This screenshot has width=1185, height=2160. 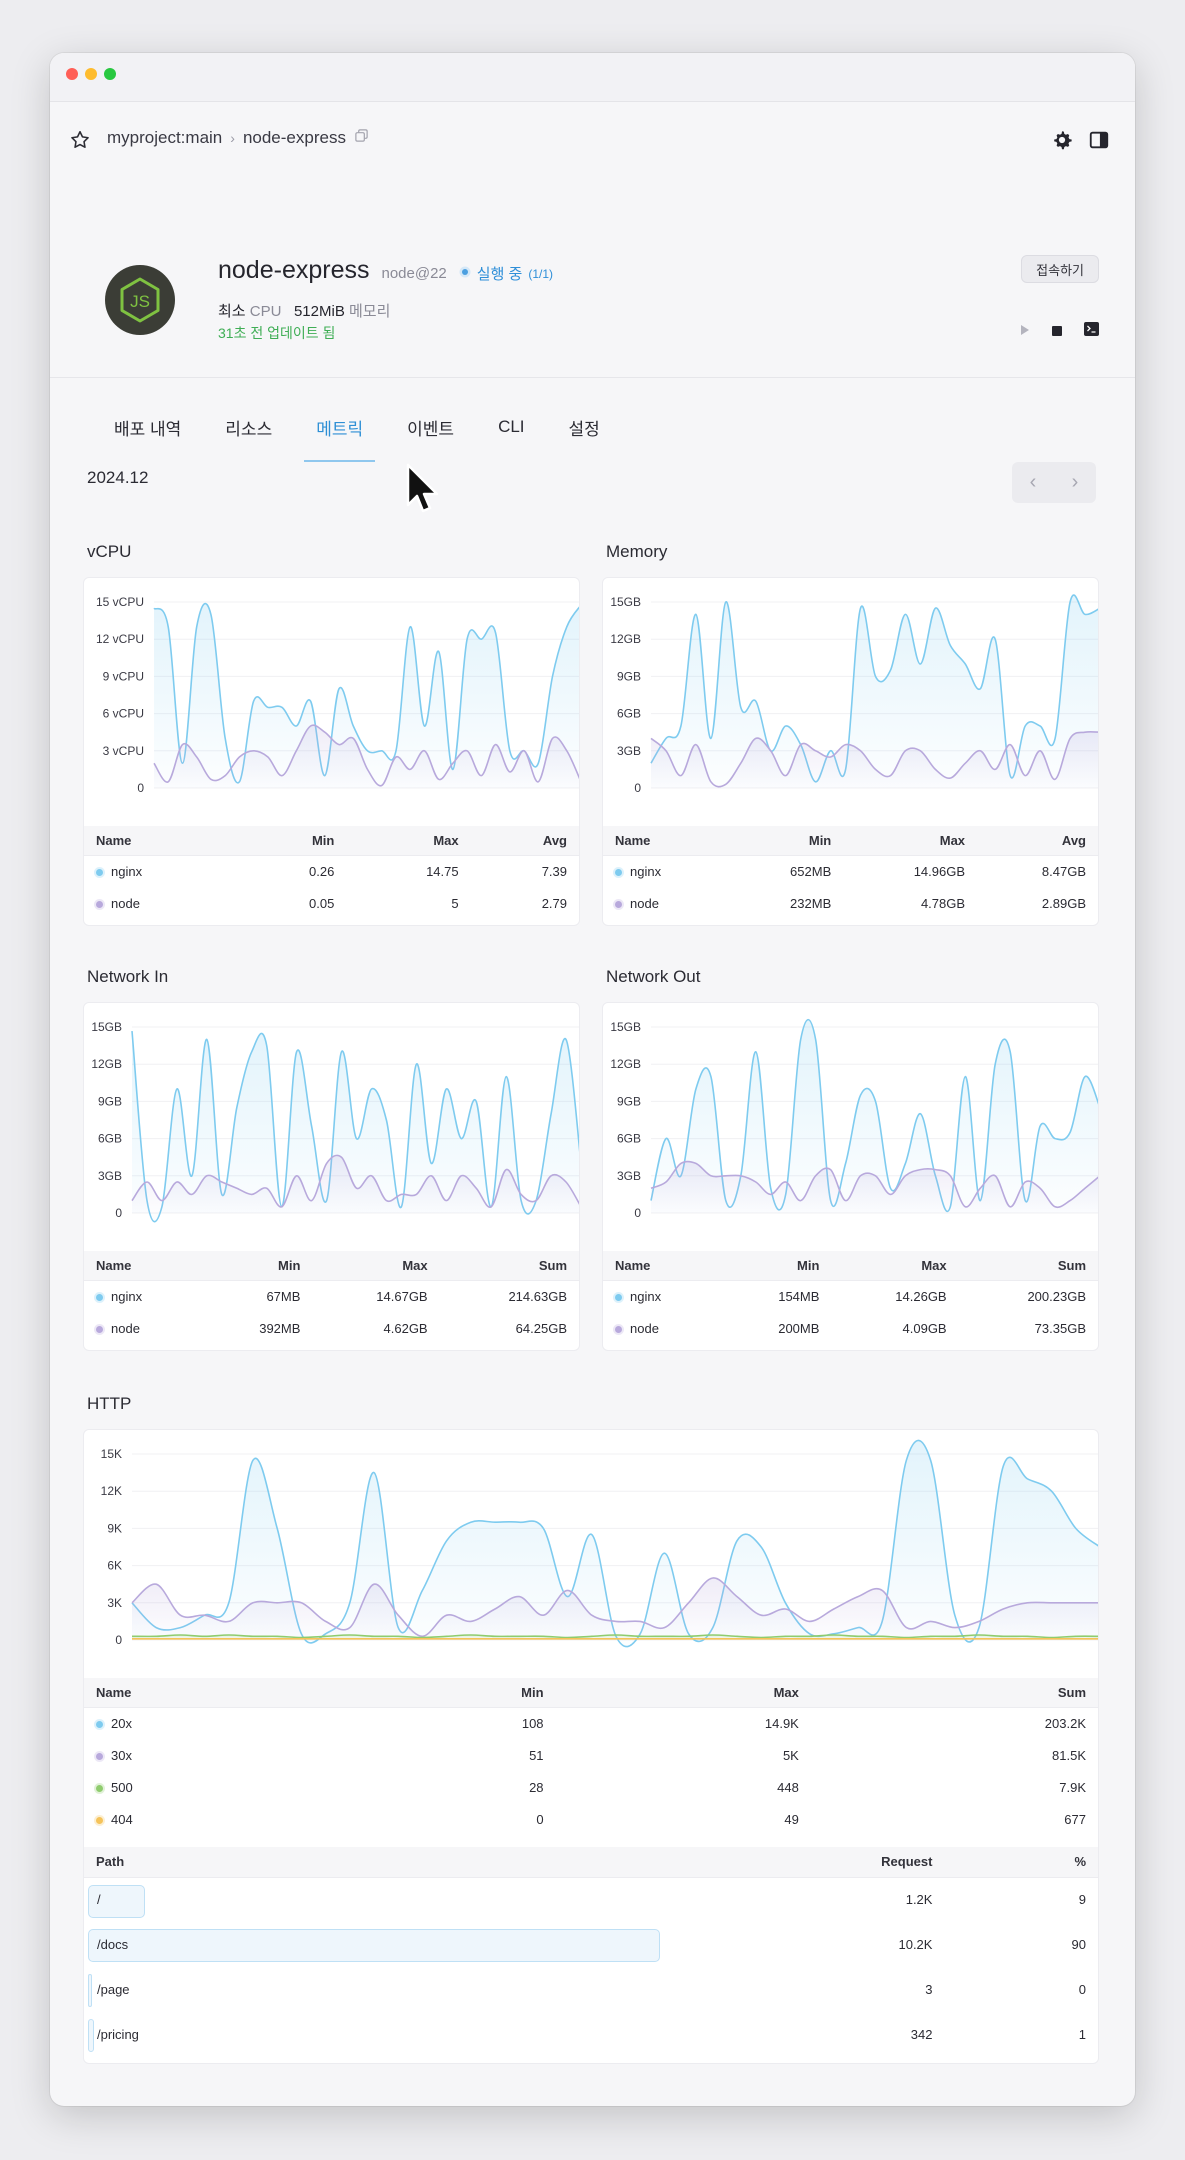 I want to click on stats-header-min: Min, so click(x=292, y=841).